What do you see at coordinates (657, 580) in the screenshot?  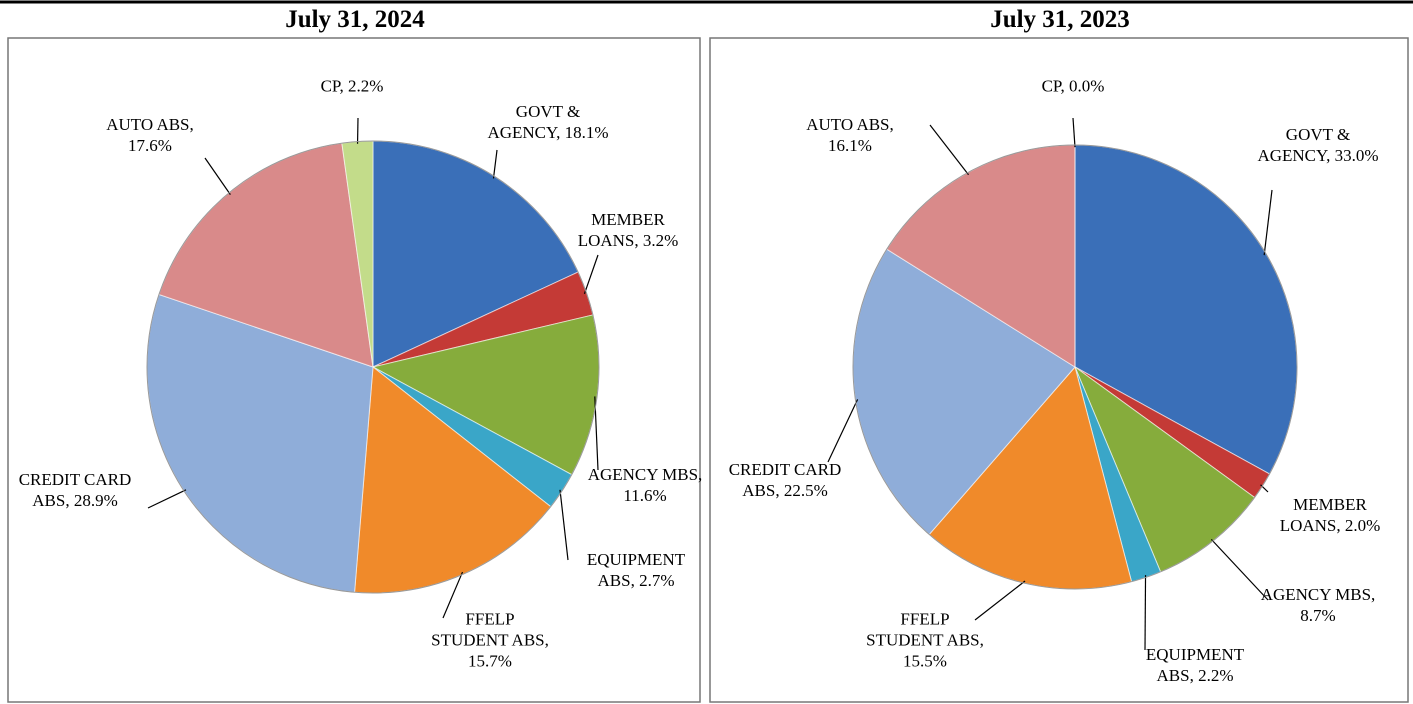 I see `value-label: 2.7%` at bounding box center [657, 580].